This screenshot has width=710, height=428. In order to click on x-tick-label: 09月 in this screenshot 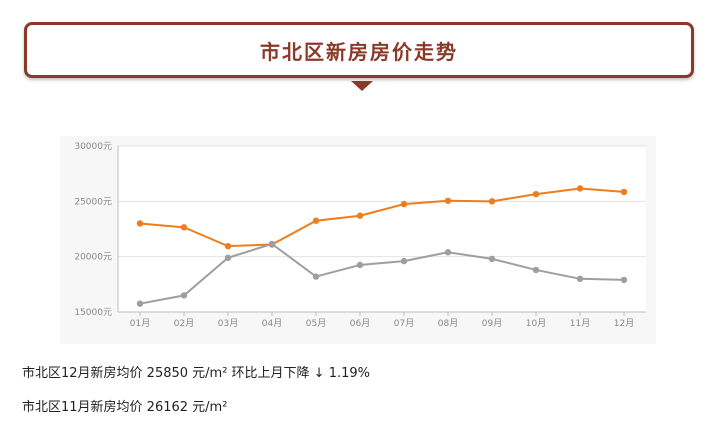, I will do `click(492, 323)`.